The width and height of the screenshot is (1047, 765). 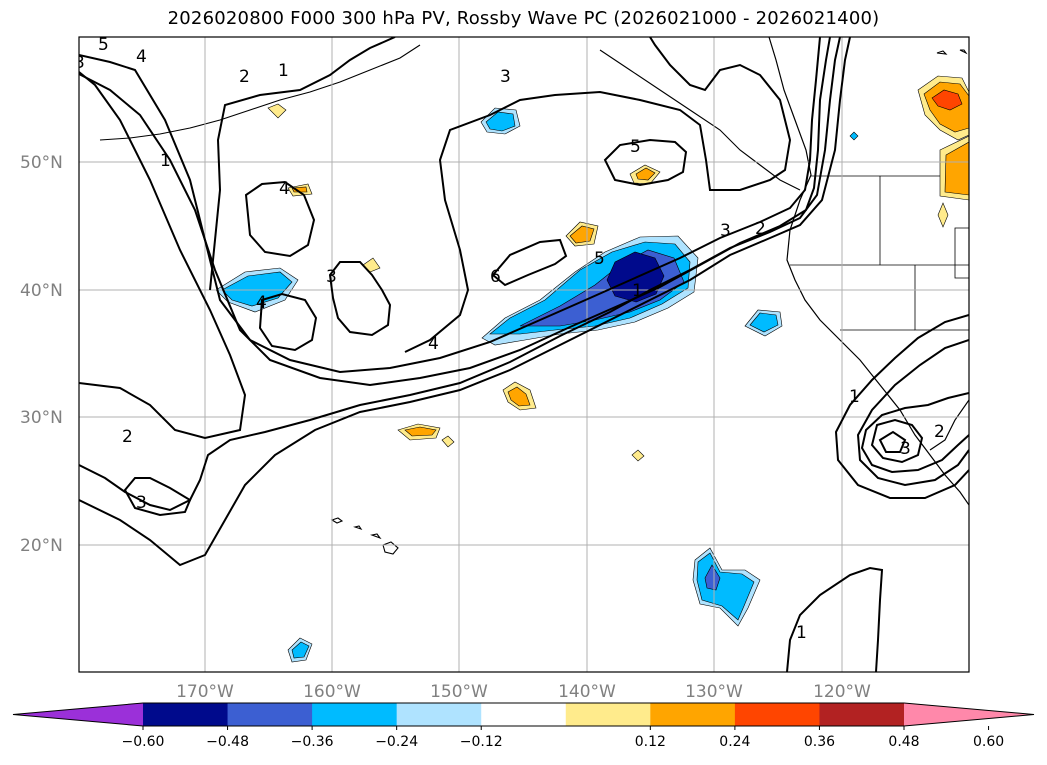 I want to click on lon-label: 160°W, so click(x=332, y=692).